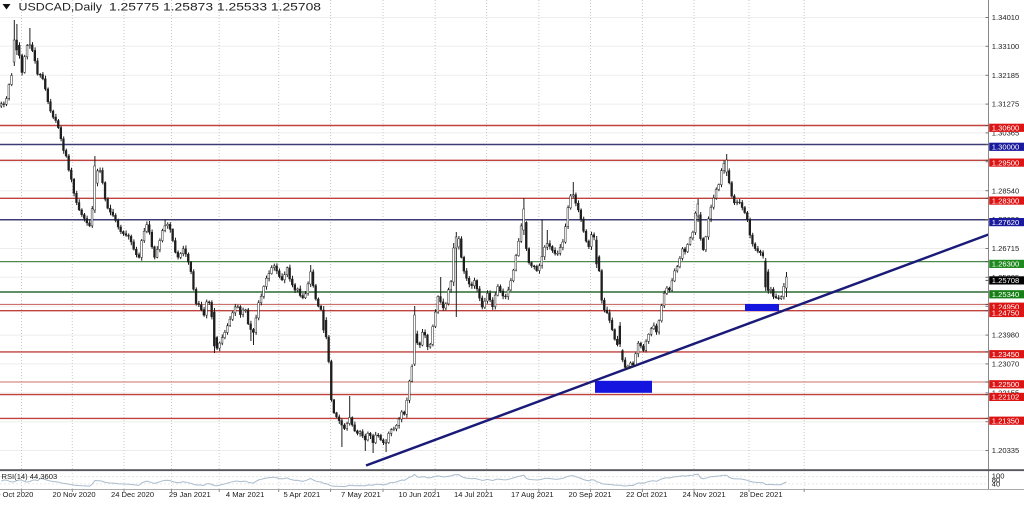 The height and width of the screenshot is (505, 1024). I want to click on svg-text: 24 Dec 2020, so click(132, 494).